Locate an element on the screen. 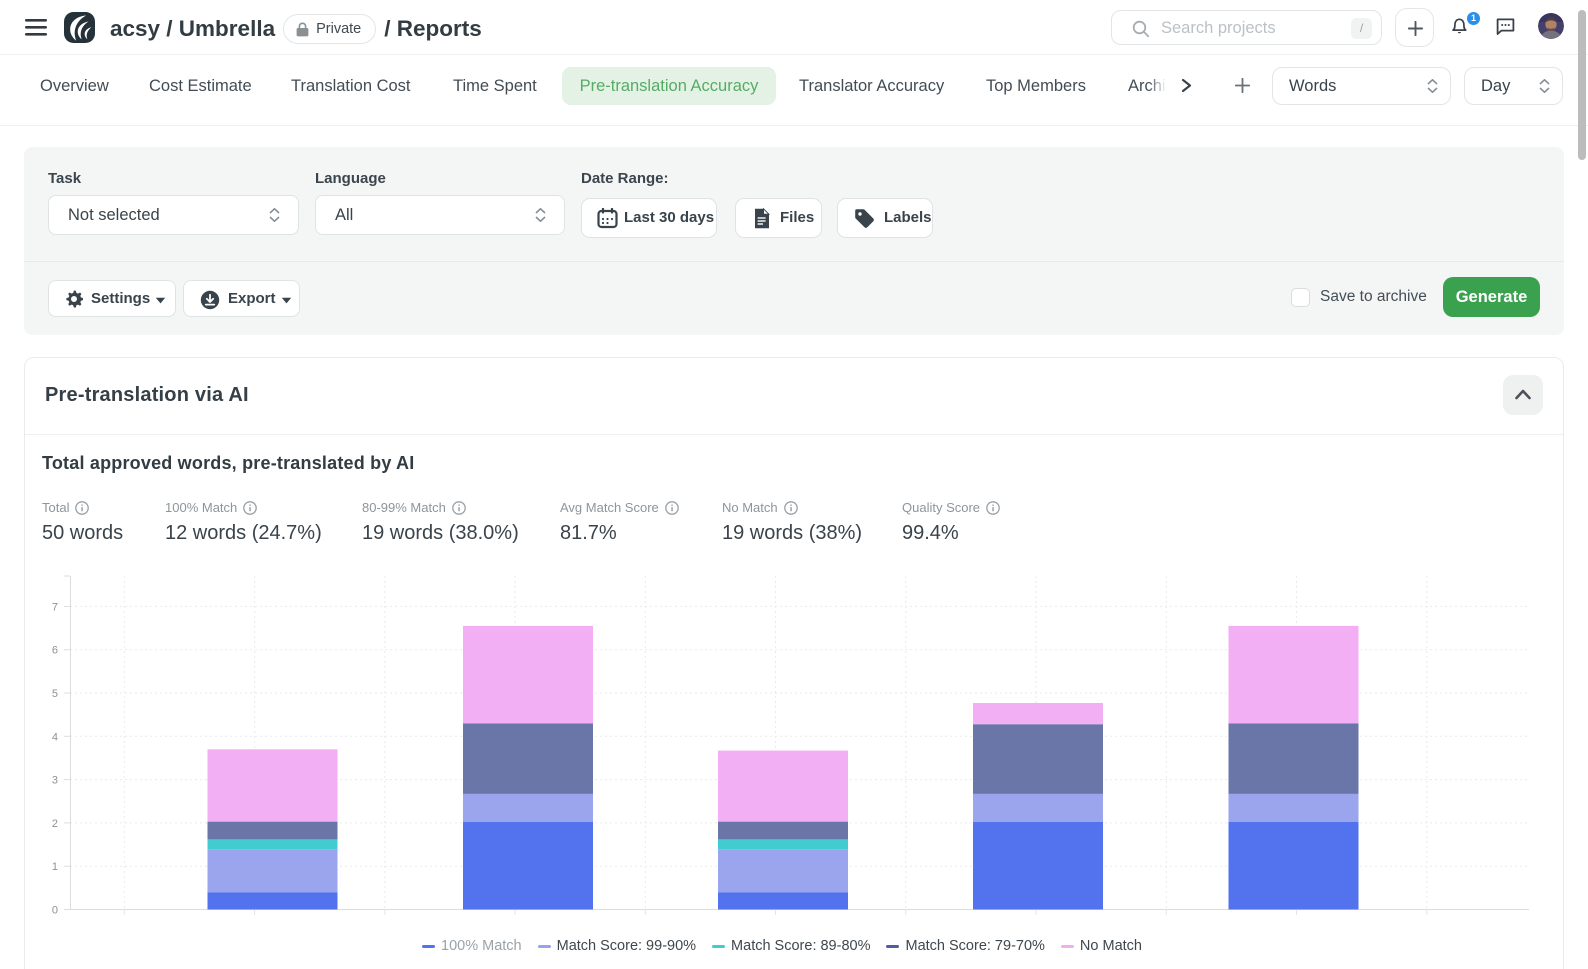 The height and width of the screenshot is (969, 1588). svg-text: 4 is located at coordinates (55, 737).